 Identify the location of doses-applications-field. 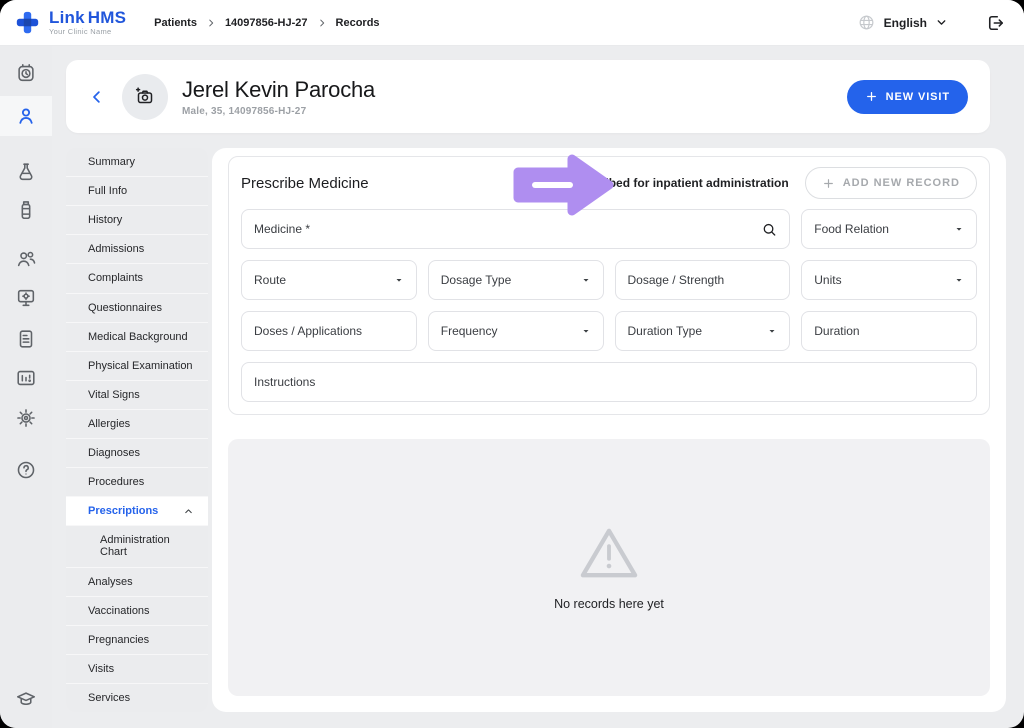
(329, 331).